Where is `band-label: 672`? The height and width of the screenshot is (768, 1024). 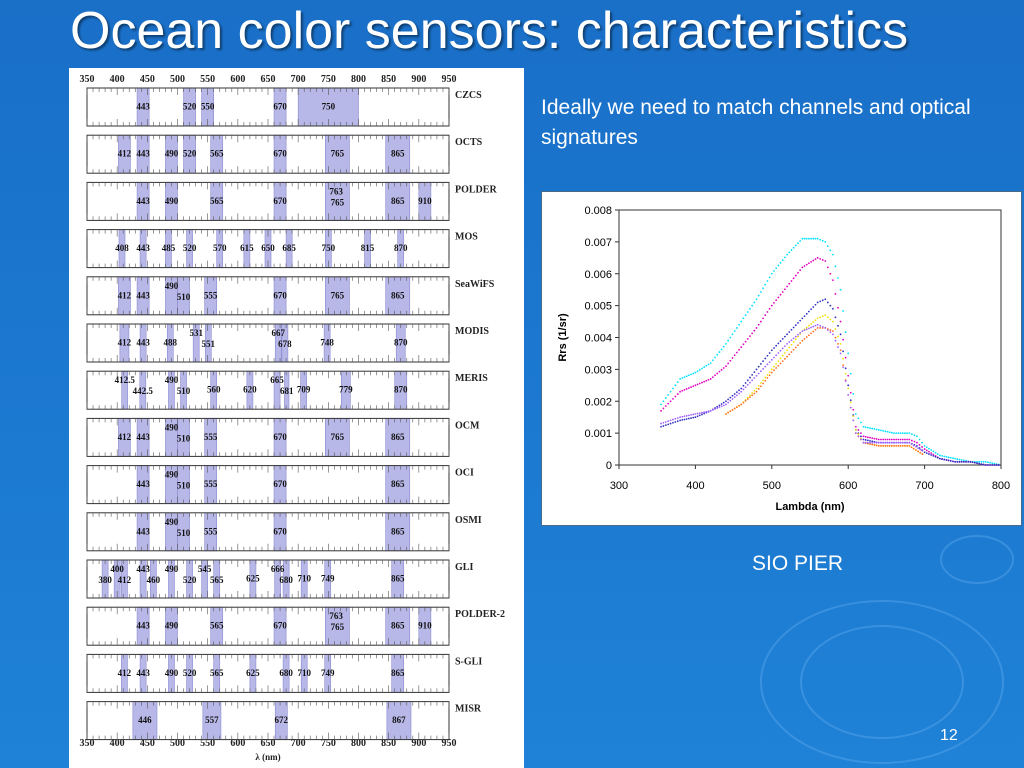 band-label: 672 is located at coordinates (282, 720).